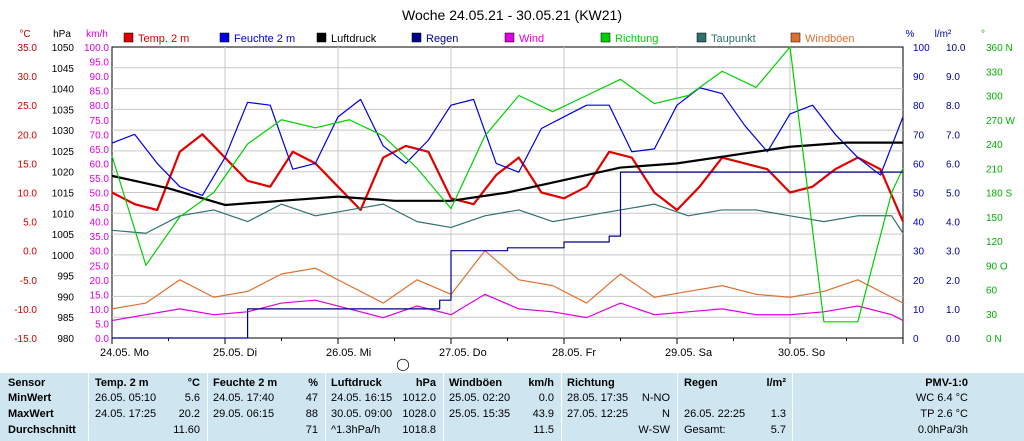  What do you see at coordinates (953, 281) in the screenshot?
I see `right-tick-label: 2.0` at bounding box center [953, 281].